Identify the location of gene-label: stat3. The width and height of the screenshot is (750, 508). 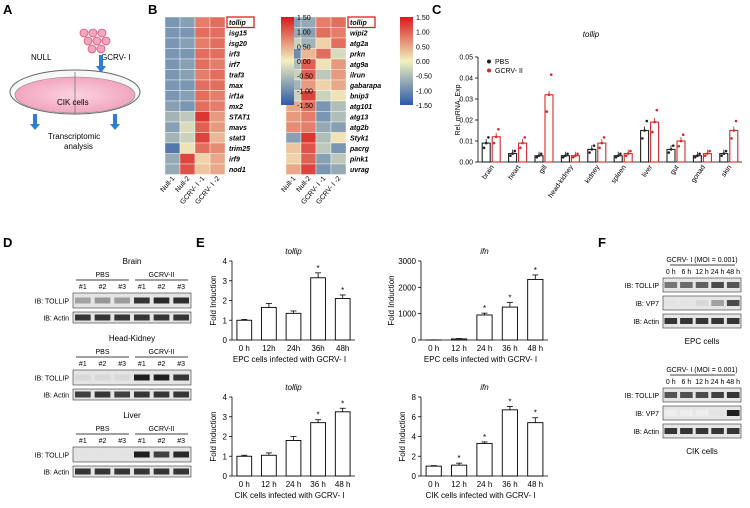
(237, 139).